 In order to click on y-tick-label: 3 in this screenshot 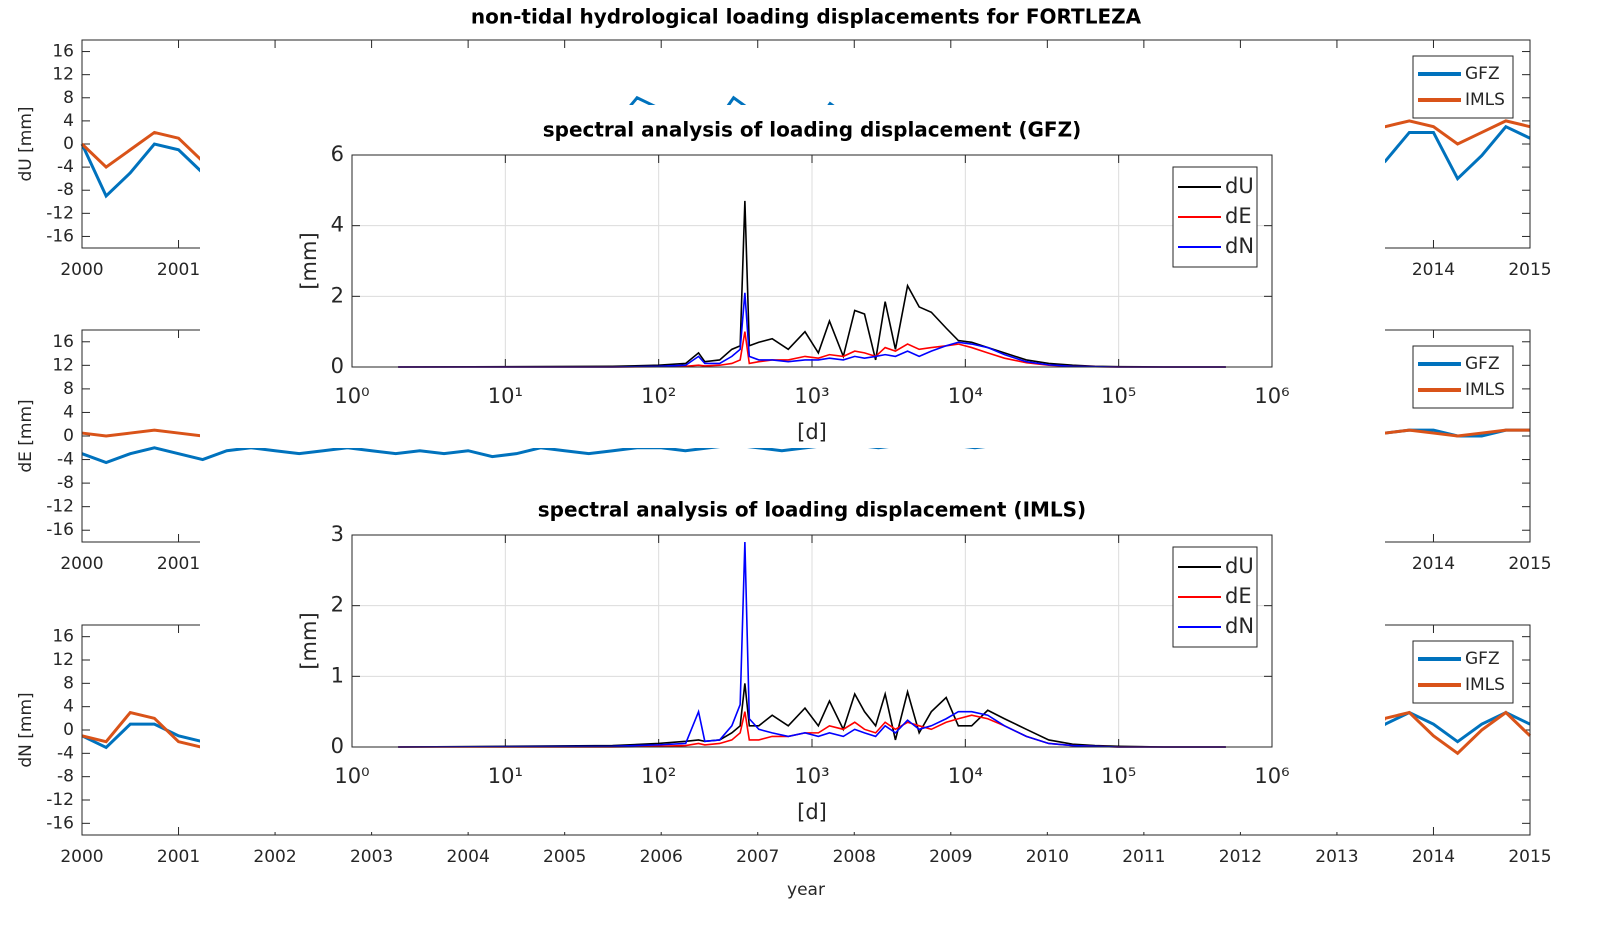, I will do `click(337, 534)`.